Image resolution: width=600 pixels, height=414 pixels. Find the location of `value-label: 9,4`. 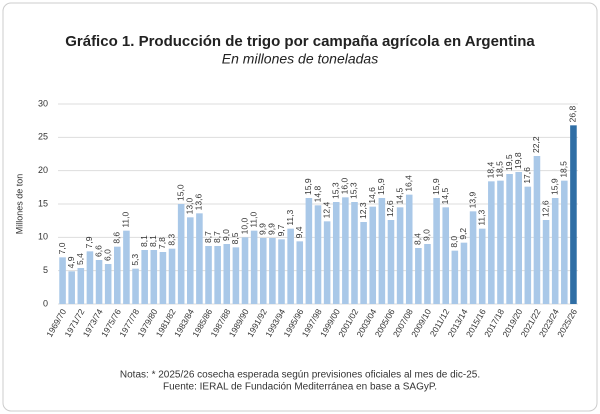

value-label: 9,4 is located at coordinates (299, 232).